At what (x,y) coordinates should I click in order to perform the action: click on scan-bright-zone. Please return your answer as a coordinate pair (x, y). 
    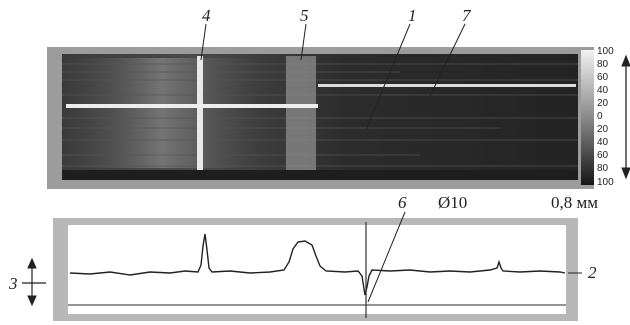
    Looking at the image, I should click on (162, 113).